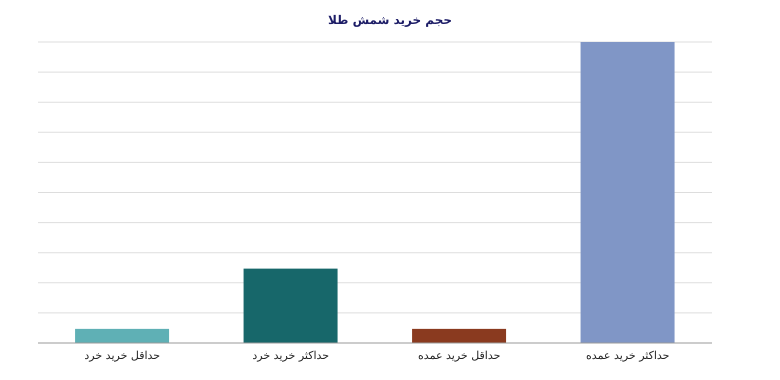 The width and height of the screenshot is (780, 380). I want to click on x-tick-label: حداکثر خرید عمده, so click(628, 355).